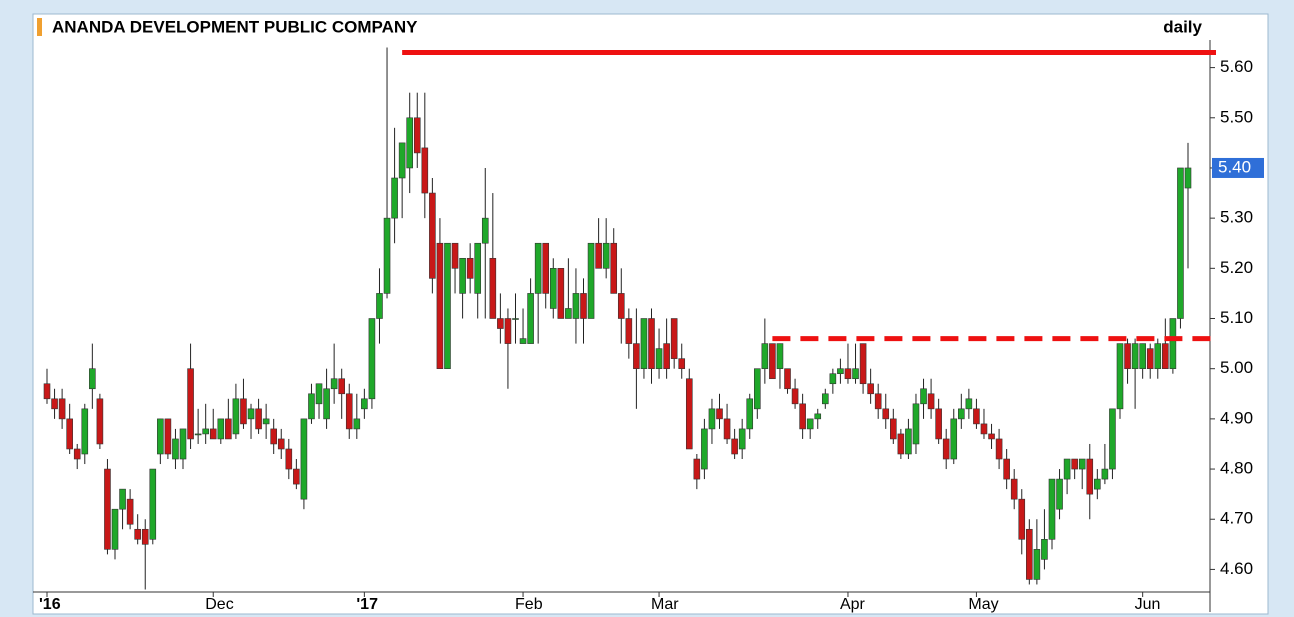 Image resolution: width=1294 pixels, height=617 pixels. What do you see at coordinates (1236, 568) in the screenshot?
I see `y-tick-label: 4.60` at bounding box center [1236, 568].